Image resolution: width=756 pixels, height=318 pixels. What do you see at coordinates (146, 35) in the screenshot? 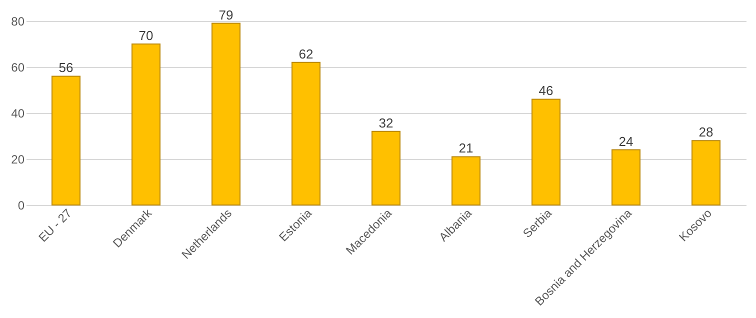
I see `data-label: 70` at bounding box center [146, 35].